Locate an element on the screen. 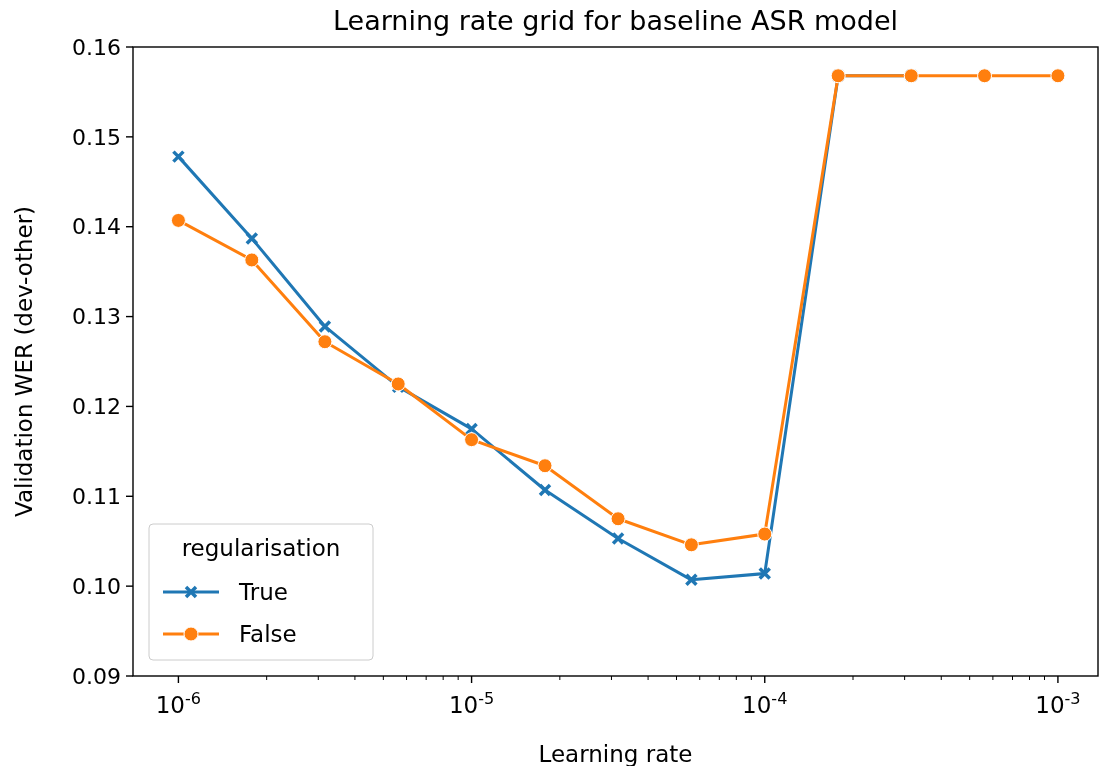  y-tick-label: 0.09 is located at coordinates (96, 676).